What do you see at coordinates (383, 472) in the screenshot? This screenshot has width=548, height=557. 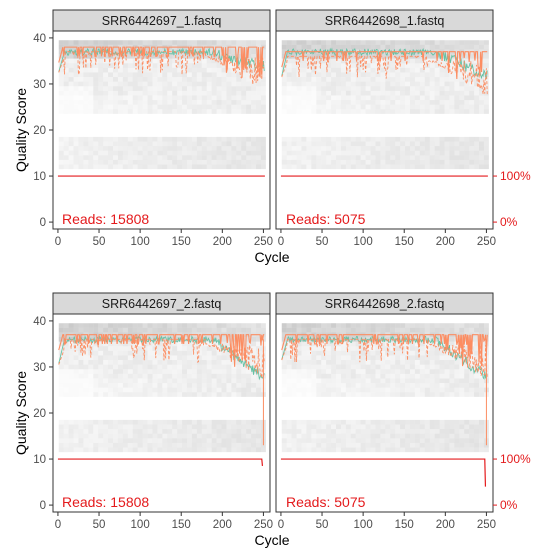 I see `cumulative-reads-line` at bounding box center [383, 472].